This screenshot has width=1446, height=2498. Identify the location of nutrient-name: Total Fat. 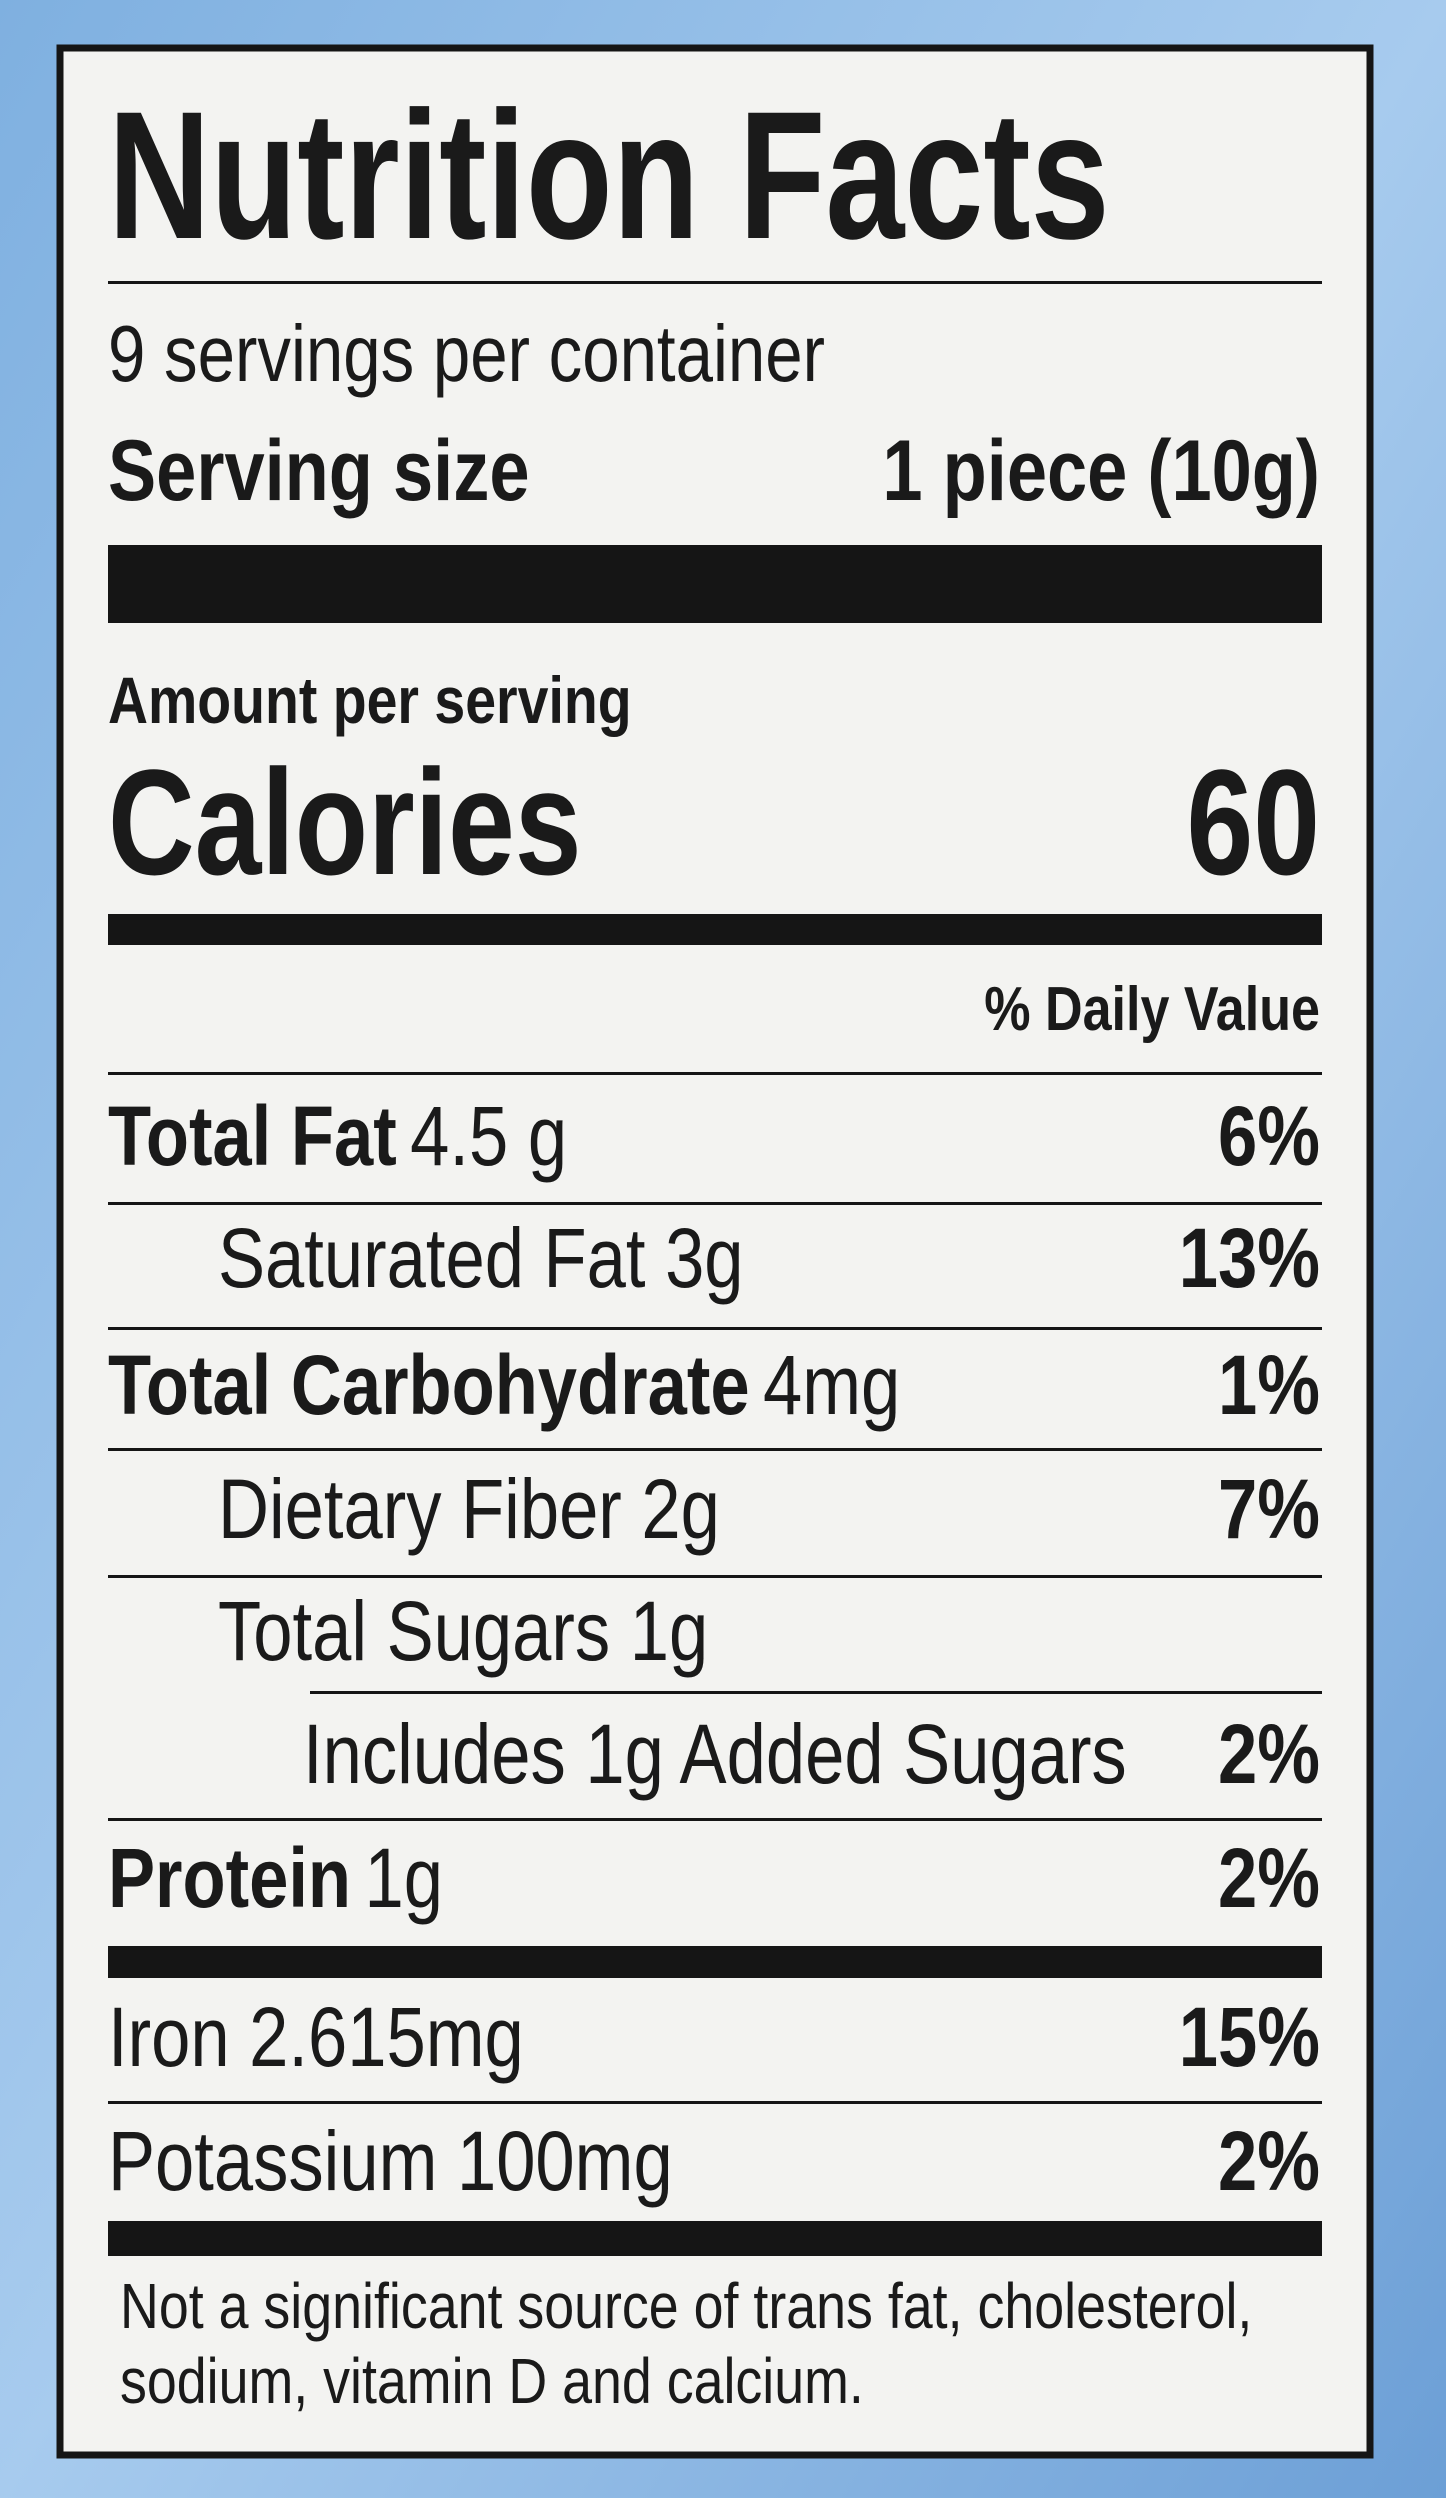
(252, 1136).